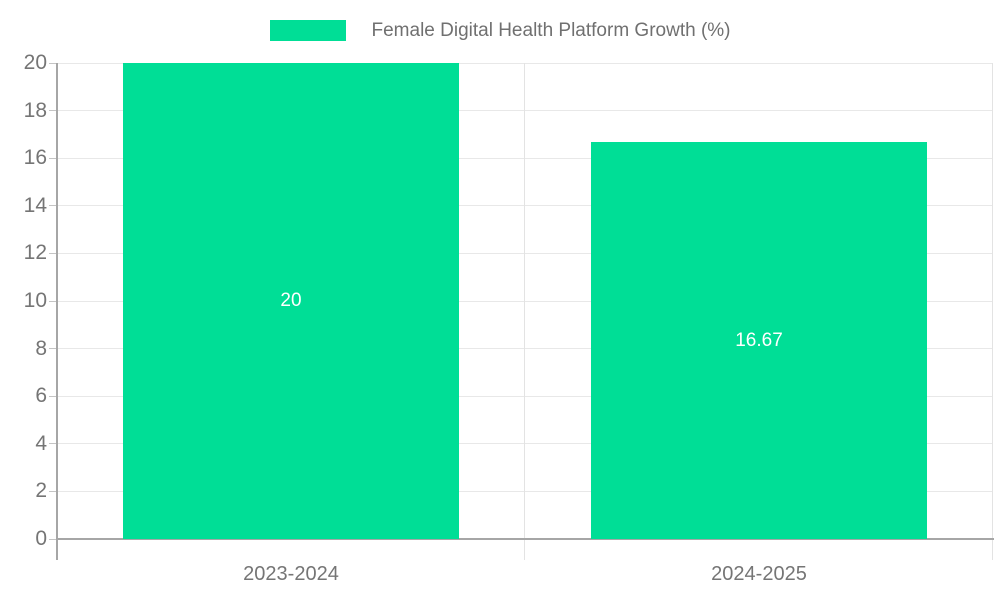 The image size is (1000, 600). Describe the element at coordinates (307, 30) in the screenshot. I see `legend-swatch` at that location.